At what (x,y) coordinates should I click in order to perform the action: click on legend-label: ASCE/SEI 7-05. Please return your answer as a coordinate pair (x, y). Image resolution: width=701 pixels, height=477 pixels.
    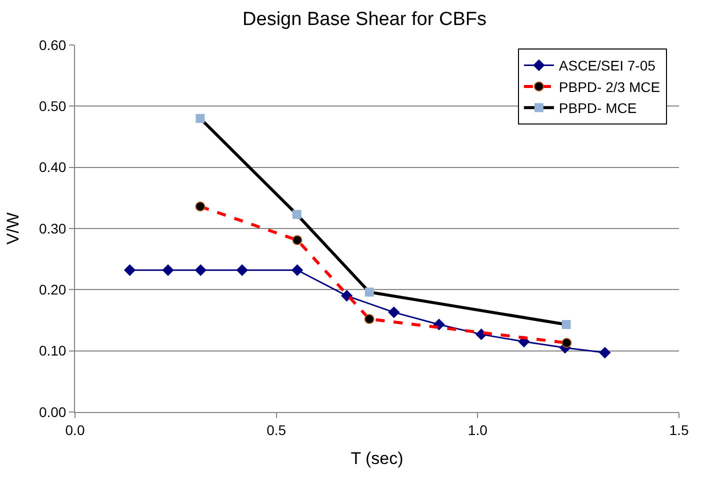
    Looking at the image, I should click on (607, 66).